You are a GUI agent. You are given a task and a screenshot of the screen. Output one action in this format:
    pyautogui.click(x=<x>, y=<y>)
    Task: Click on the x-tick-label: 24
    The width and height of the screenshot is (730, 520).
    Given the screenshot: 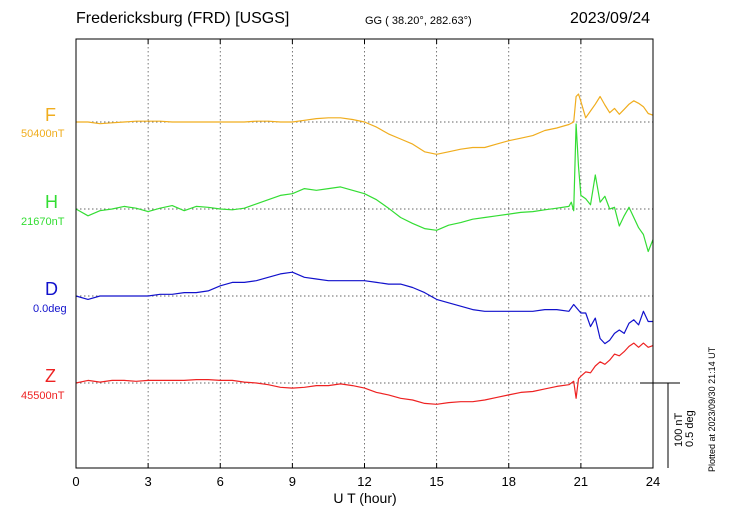 What is the action you would take?
    pyautogui.click(x=653, y=481)
    